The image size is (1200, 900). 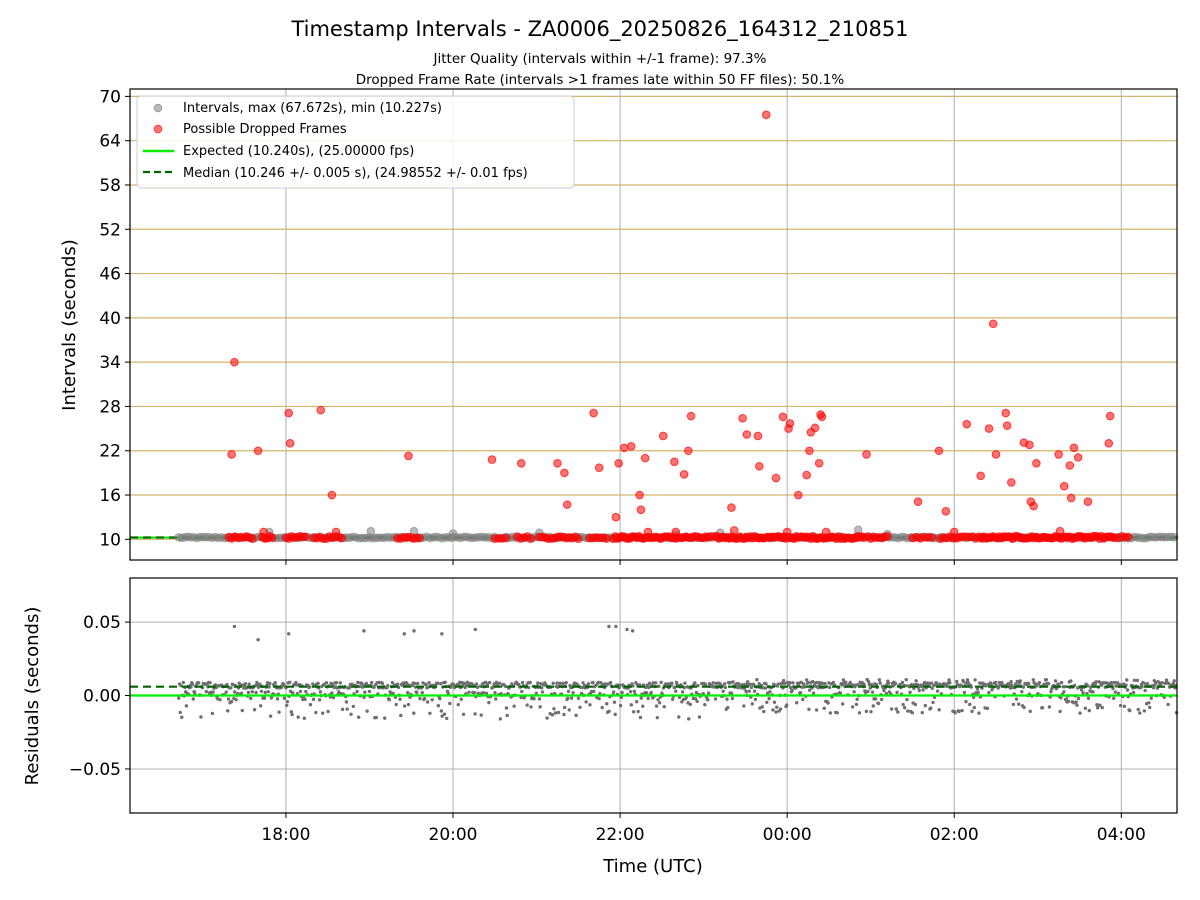 I want to click on x-tick-label: 18:00, so click(x=285, y=835).